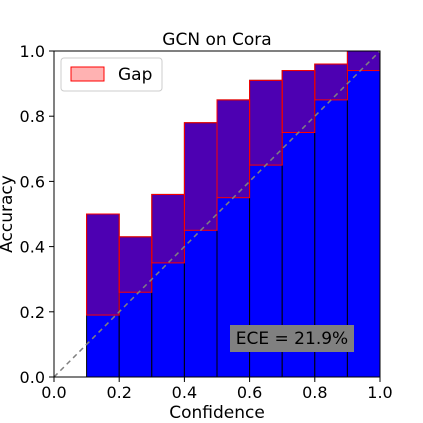  I want to click on x-tick-label: 1.0, so click(379, 392).